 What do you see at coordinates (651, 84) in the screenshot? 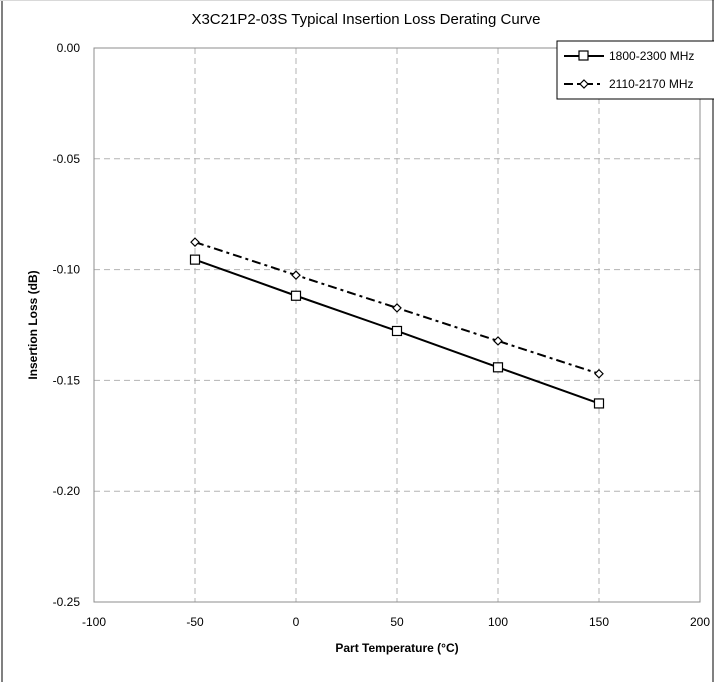
I see `legend-label-2110-2170: 2110-2170 MHz` at bounding box center [651, 84].